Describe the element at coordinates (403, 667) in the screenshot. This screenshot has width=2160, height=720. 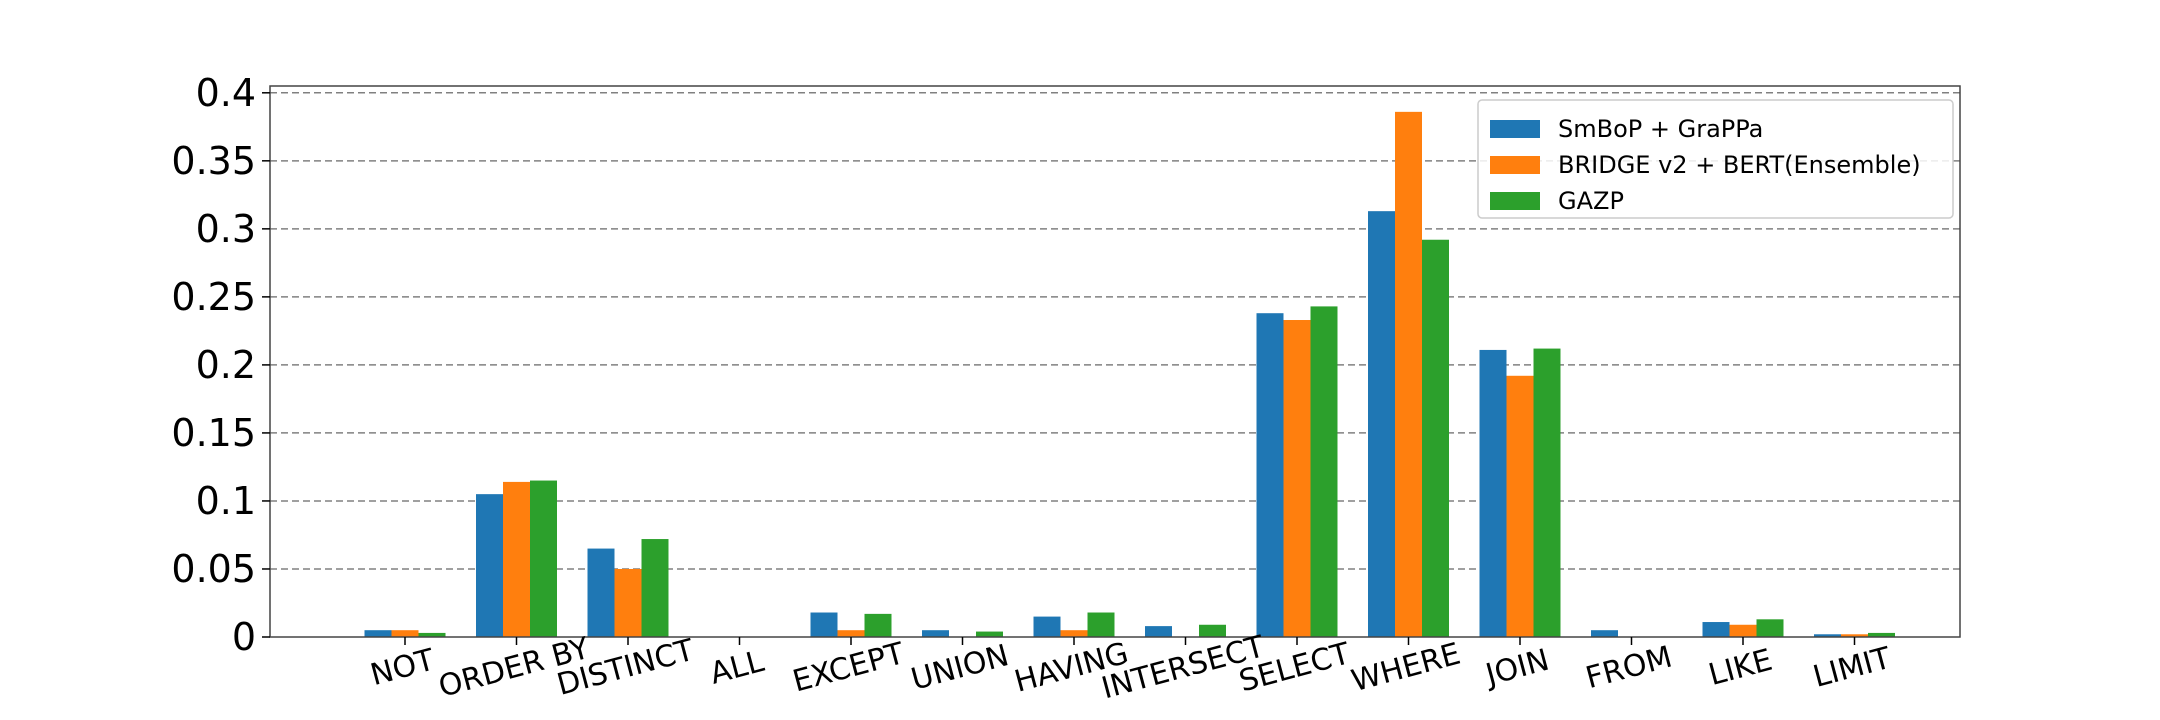
I see `x-tick-label: NOT` at that location.